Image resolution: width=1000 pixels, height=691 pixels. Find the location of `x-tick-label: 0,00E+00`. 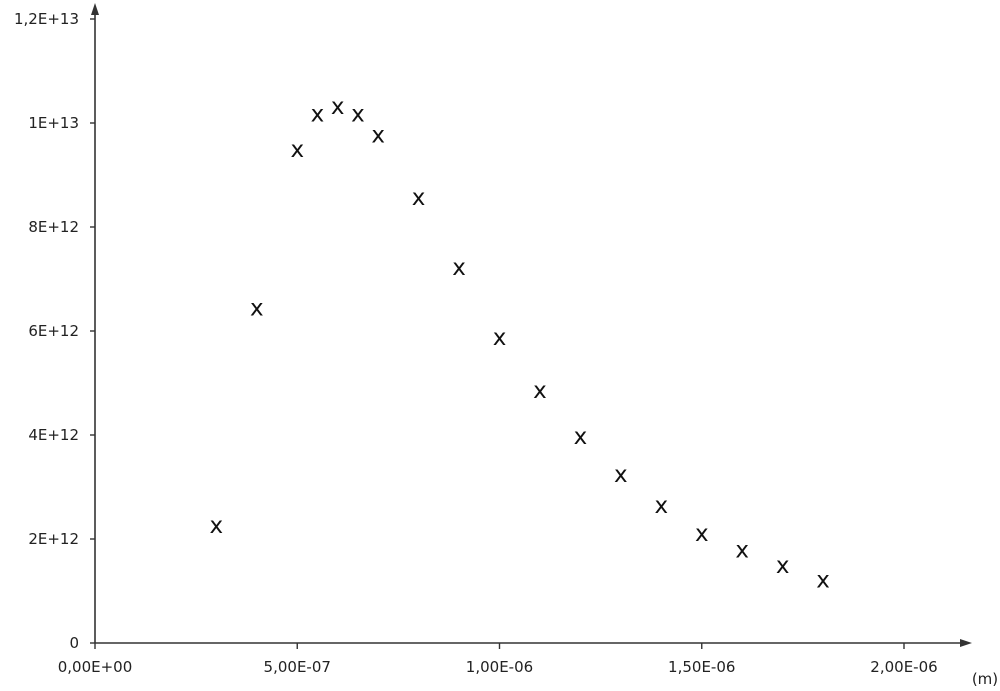

x-tick-label: 0,00E+00 is located at coordinates (95, 667).